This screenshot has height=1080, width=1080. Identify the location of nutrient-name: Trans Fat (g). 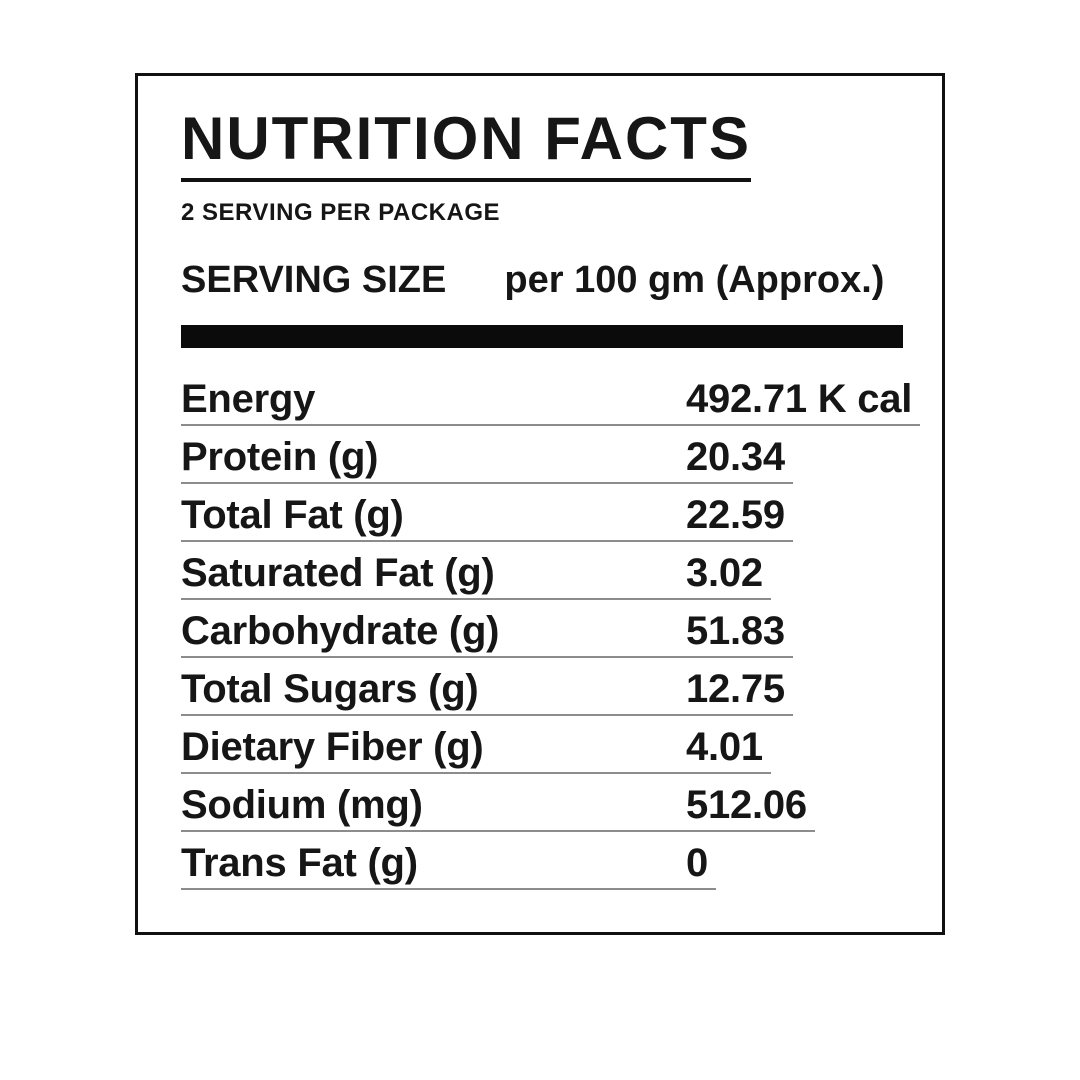
(299, 863).